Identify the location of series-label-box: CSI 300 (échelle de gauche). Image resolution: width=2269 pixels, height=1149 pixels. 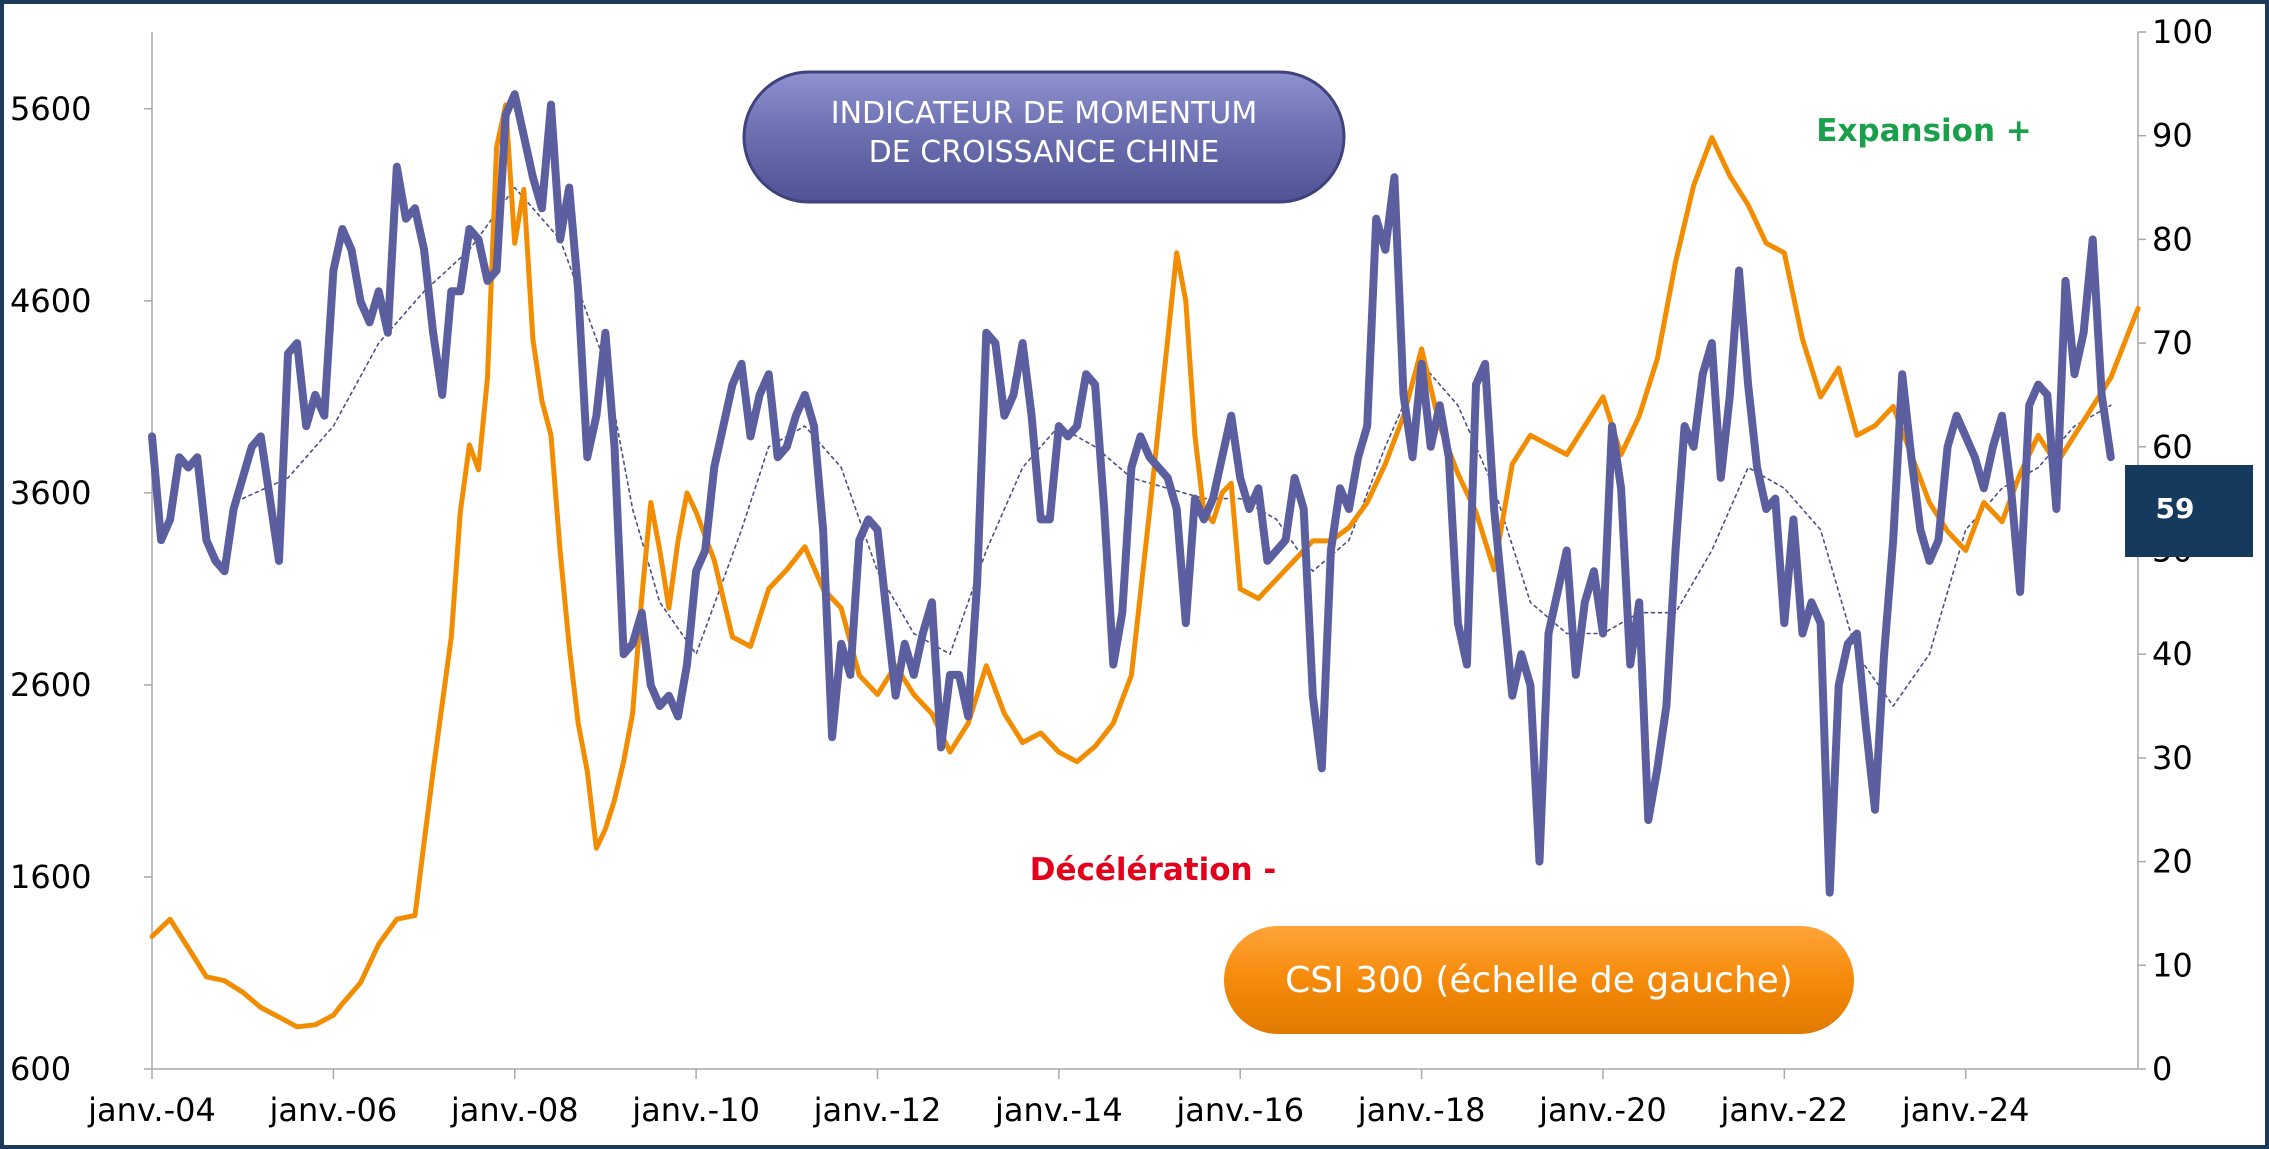
(1539, 980).